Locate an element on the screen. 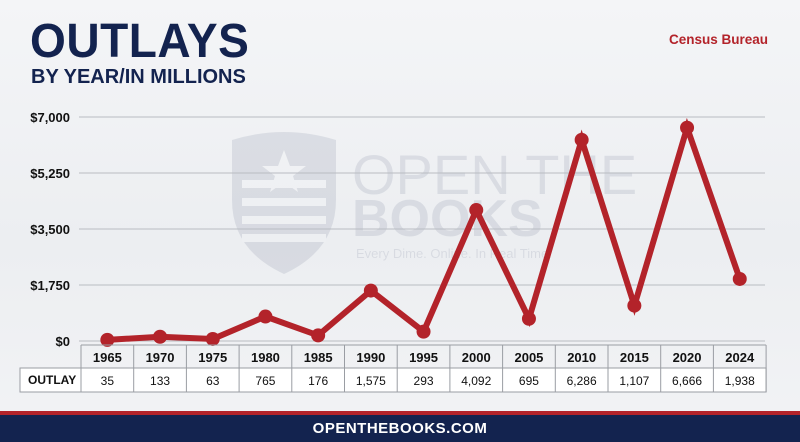 The height and width of the screenshot is (442, 800). shield-logo-icon is located at coordinates (284, 203).